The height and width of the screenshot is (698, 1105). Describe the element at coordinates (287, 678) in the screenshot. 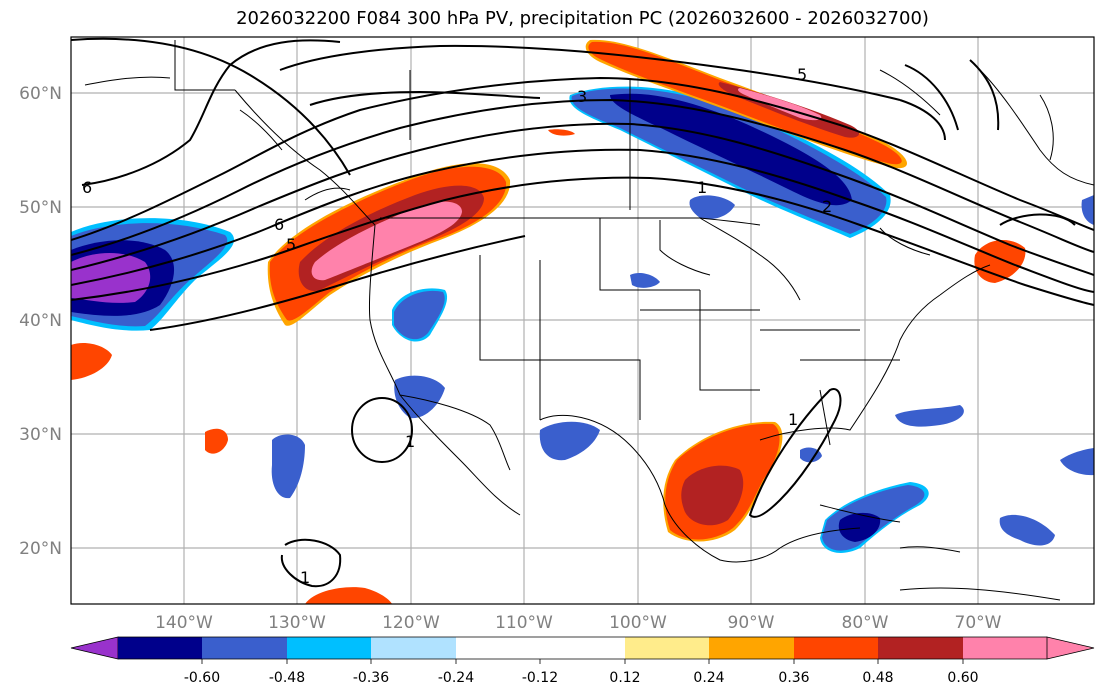

I see `colorbar-tick-label: -0.48` at that location.